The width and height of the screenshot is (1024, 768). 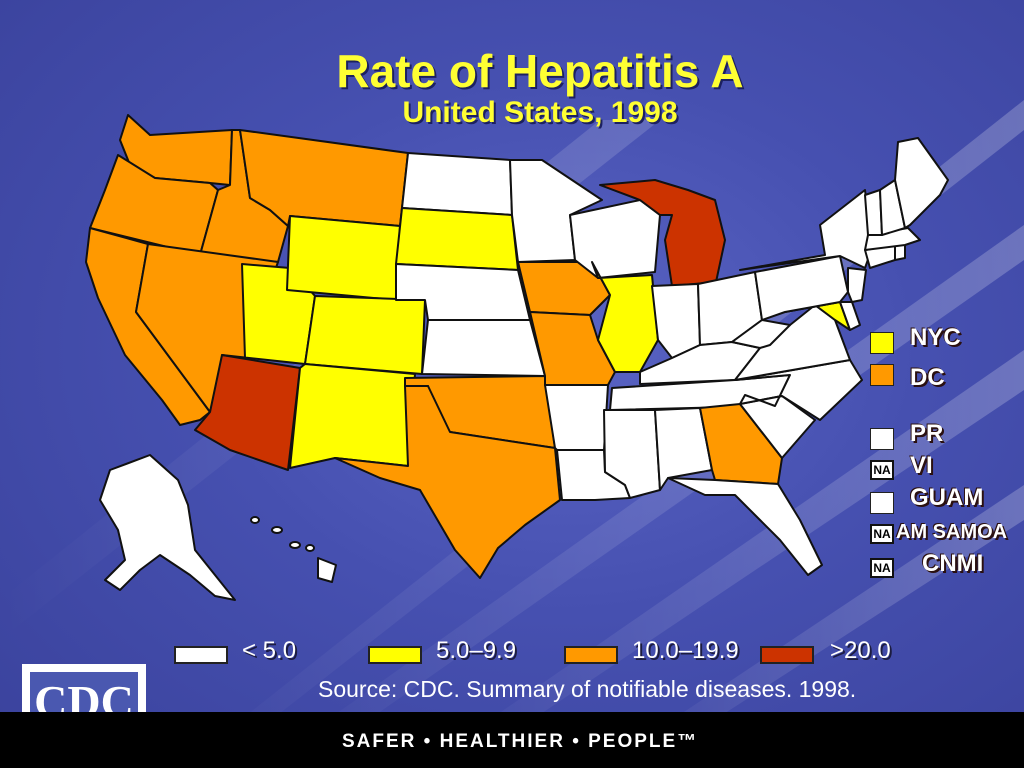 I want to click on footer-tagline: SAFER • HEALTHIER • PEOPLE™, so click(x=520, y=741).